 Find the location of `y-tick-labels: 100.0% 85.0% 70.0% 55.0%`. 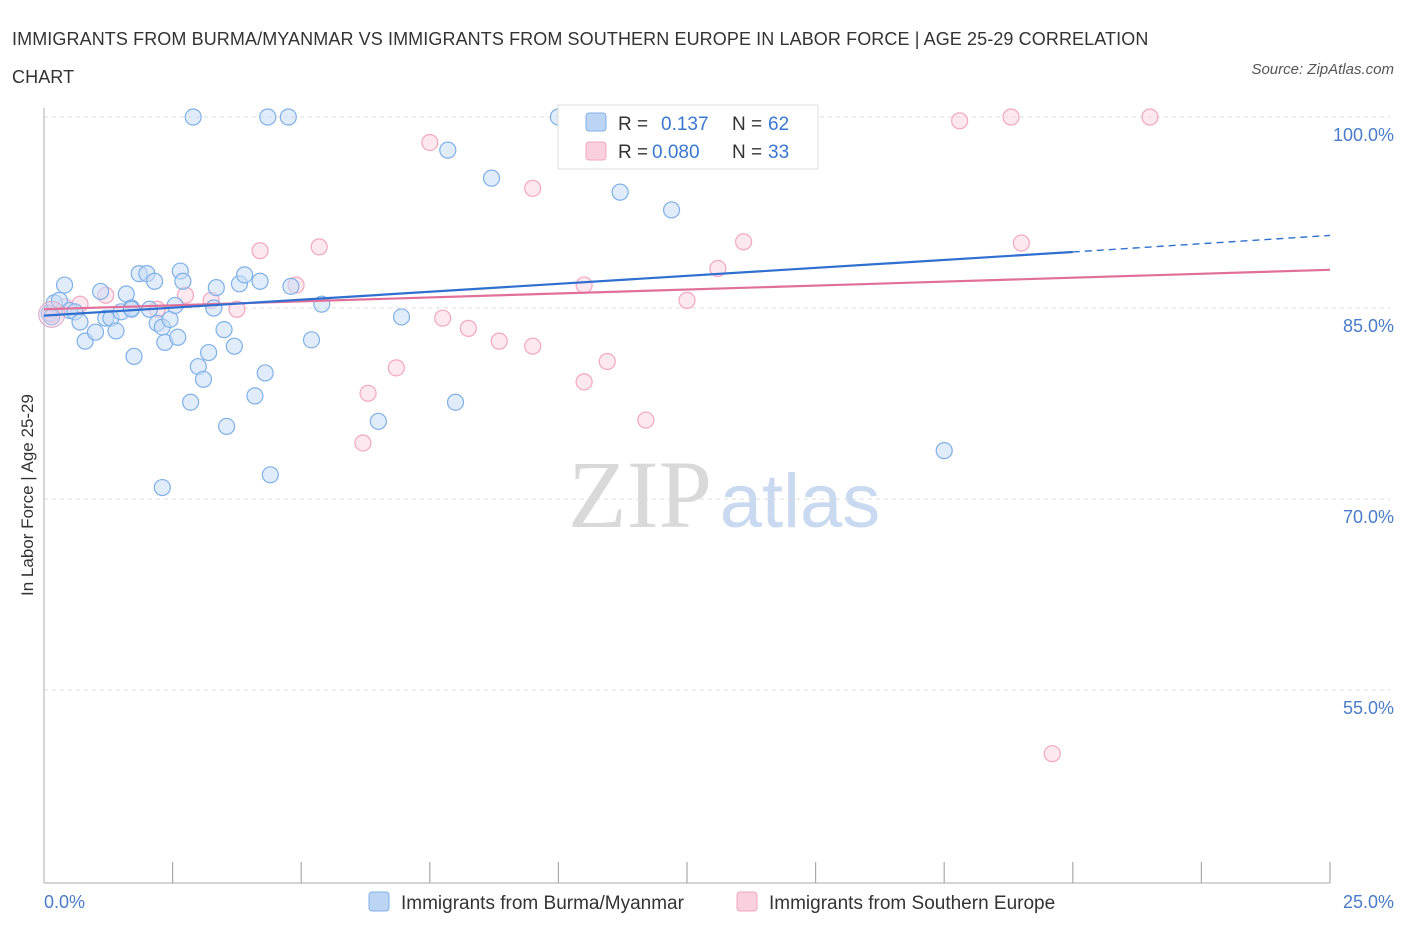

y-tick-labels: 100.0% 85.0% 70.0% 55.0% is located at coordinates (1363, 421).